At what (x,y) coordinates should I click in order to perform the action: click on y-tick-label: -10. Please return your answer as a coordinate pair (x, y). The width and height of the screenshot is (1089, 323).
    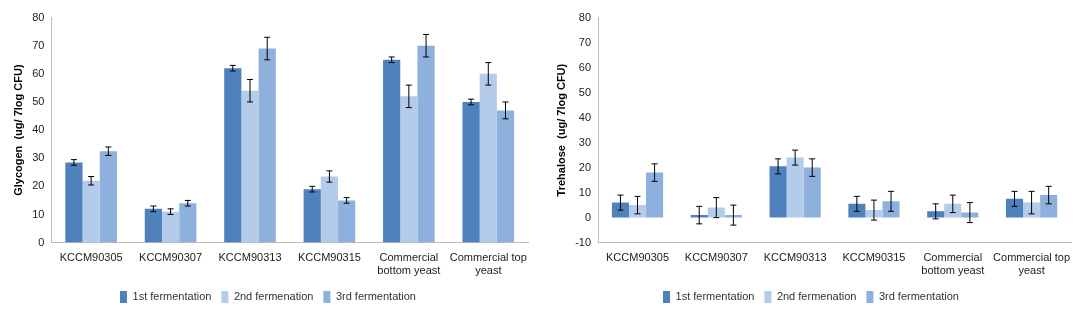
    Looking at the image, I should click on (583, 241).